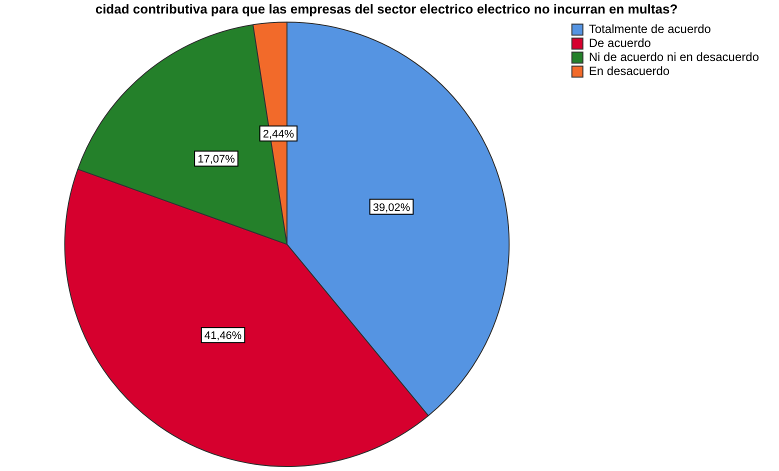  What do you see at coordinates (629, 71) in the screenshot?
I see `legend-label: En desacuerdo` at bounding box center [629, 71].